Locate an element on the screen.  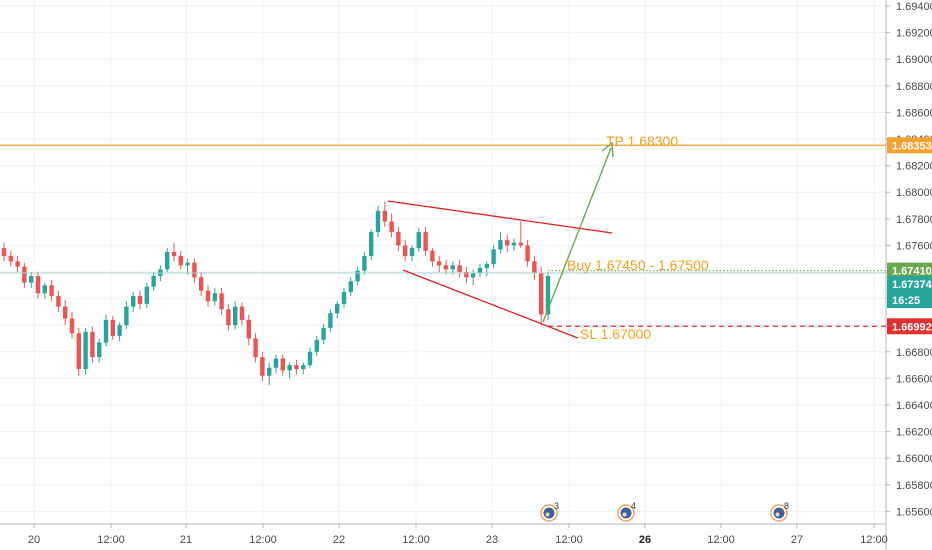
event-badge-count: 4 is located at coordinates (633, 506).